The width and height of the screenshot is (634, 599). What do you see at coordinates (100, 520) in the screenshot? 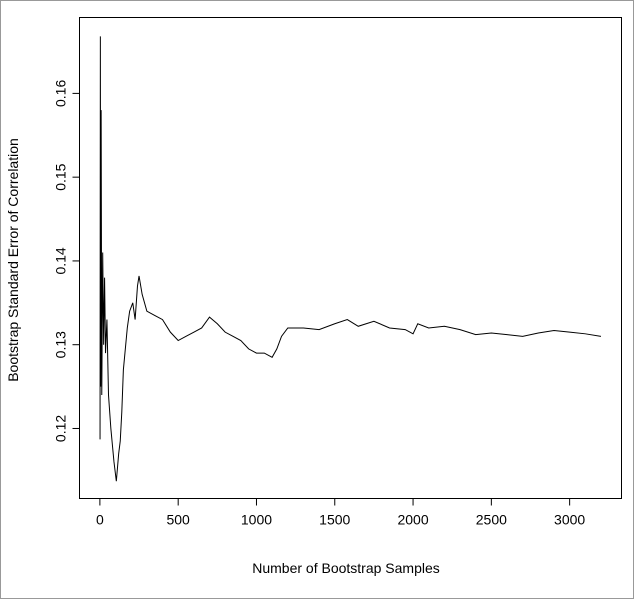
I see `x-tick-label: 0` at bounding box center [100, 520].